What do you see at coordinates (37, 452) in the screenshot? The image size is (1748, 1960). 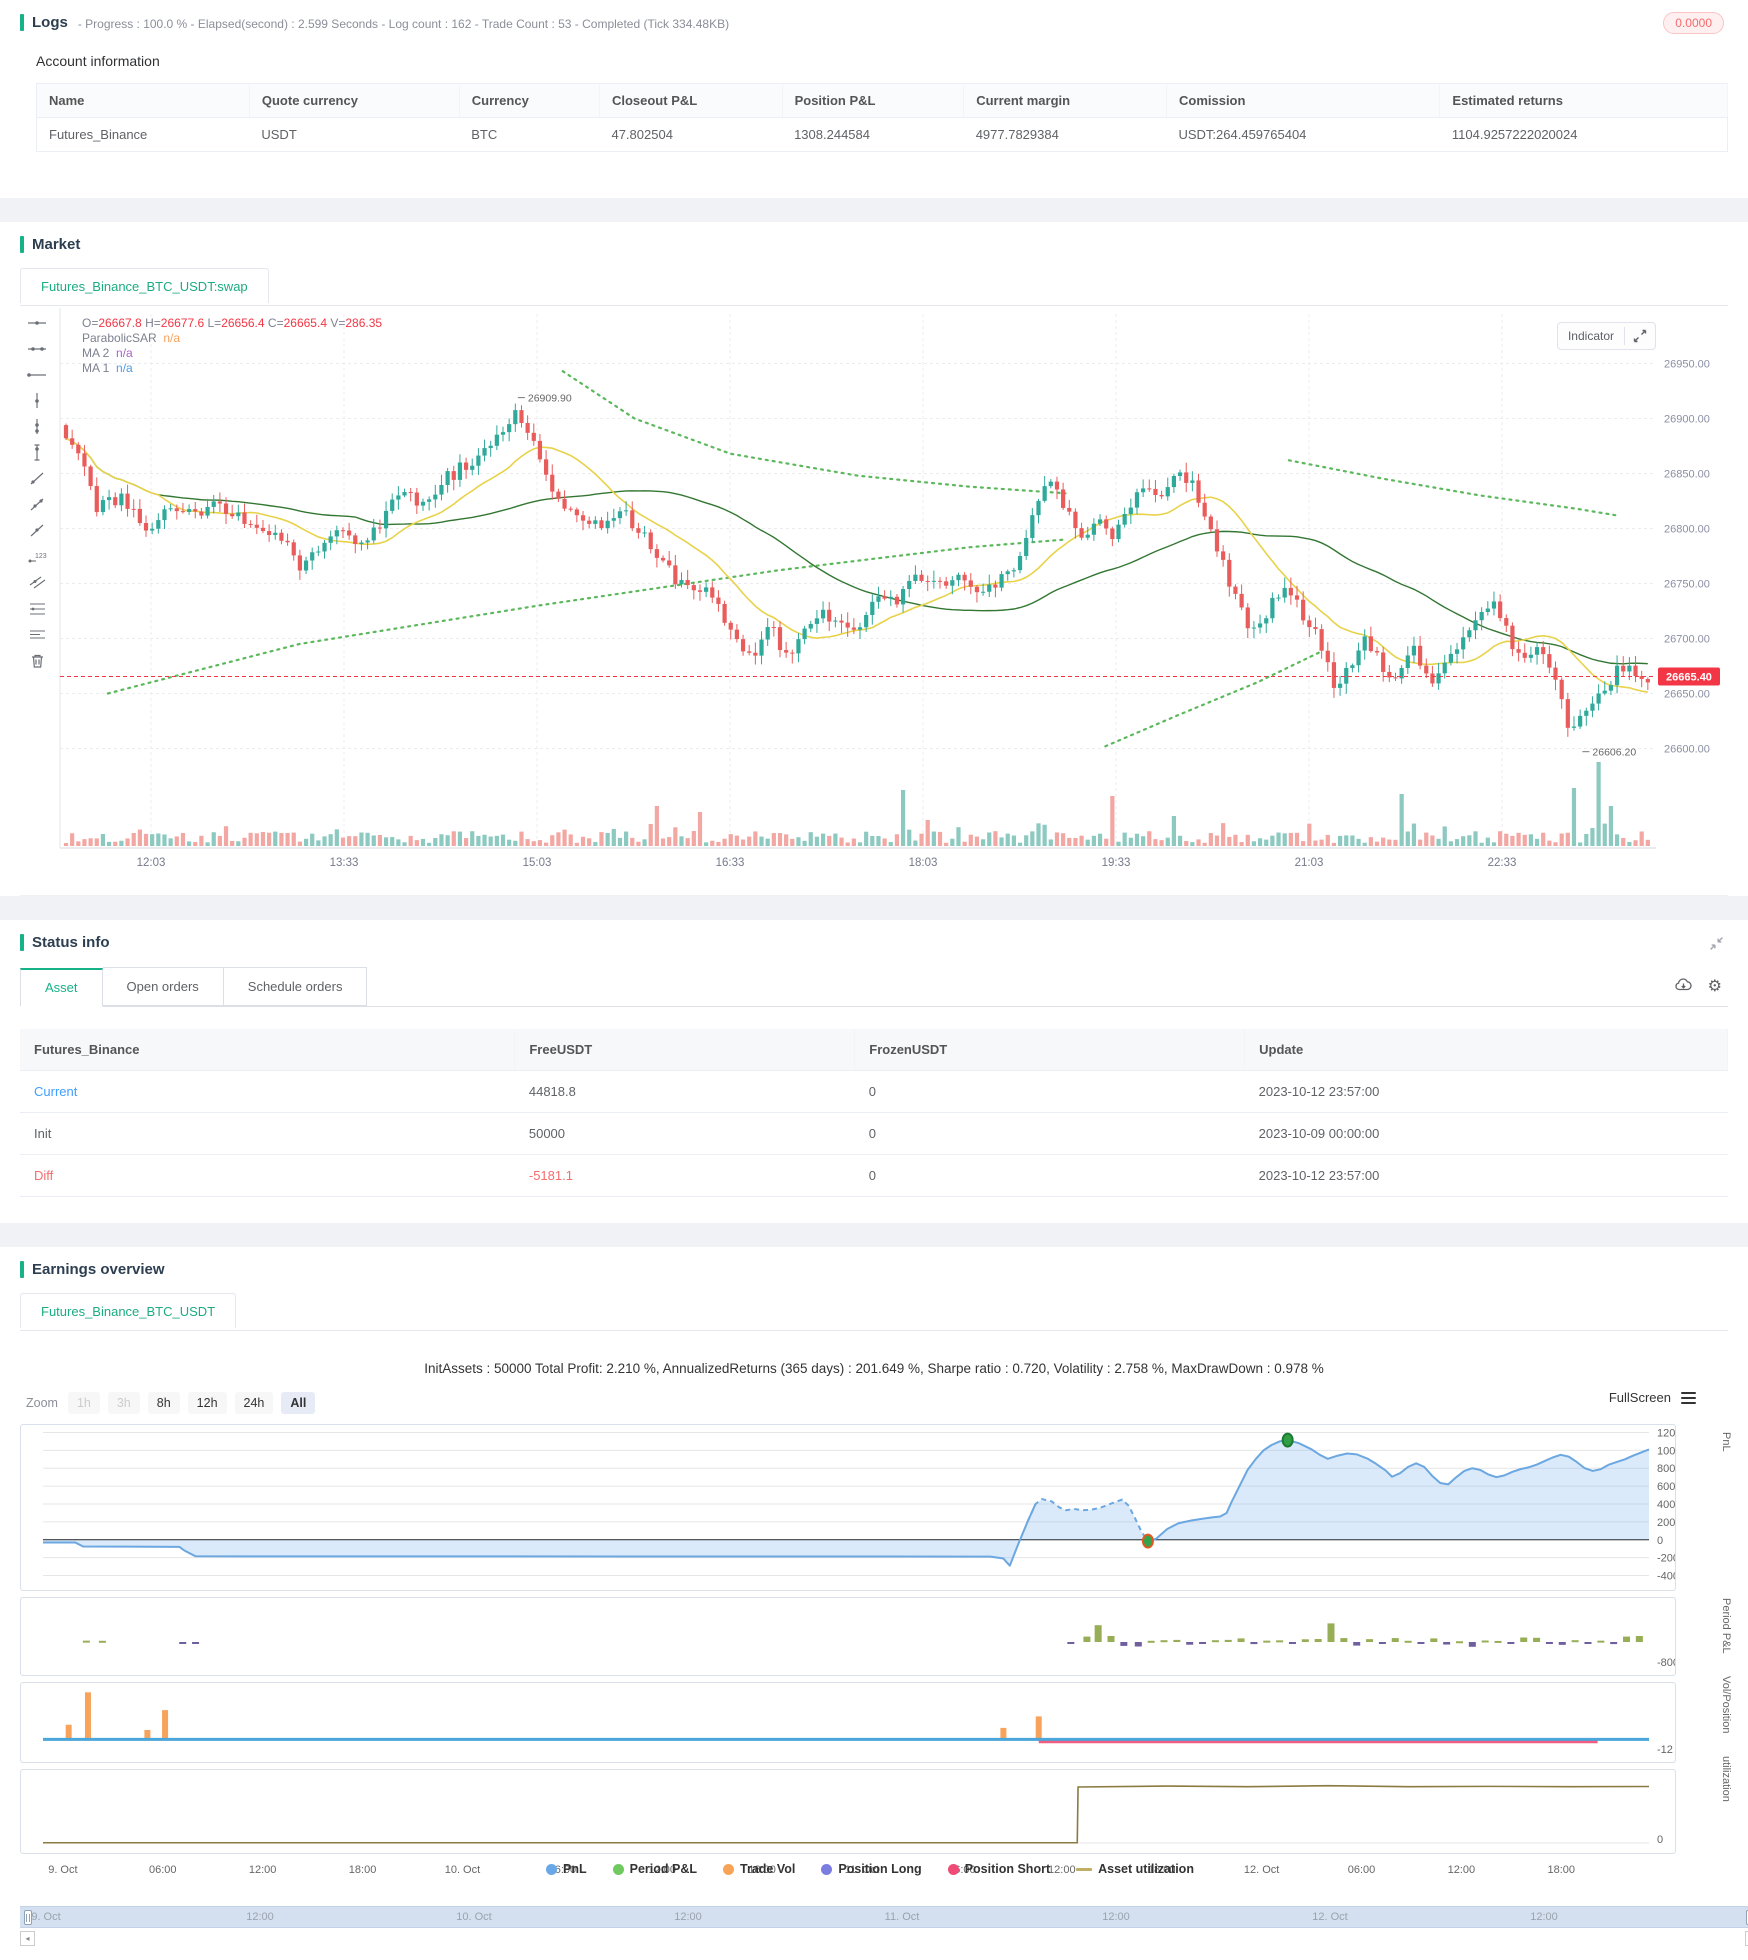 I see `price-range-icon` at bounding box center [37, 452].